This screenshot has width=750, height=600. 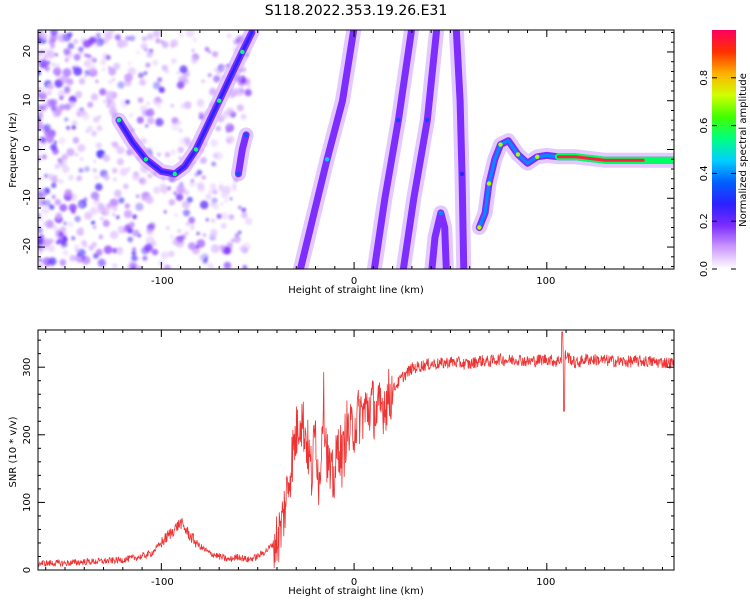 What do you see at coordinates (743, 150) in the screenshot?
I see `colorbar-label: Normalized spectral amplitude` at bounding box center [743, 150].